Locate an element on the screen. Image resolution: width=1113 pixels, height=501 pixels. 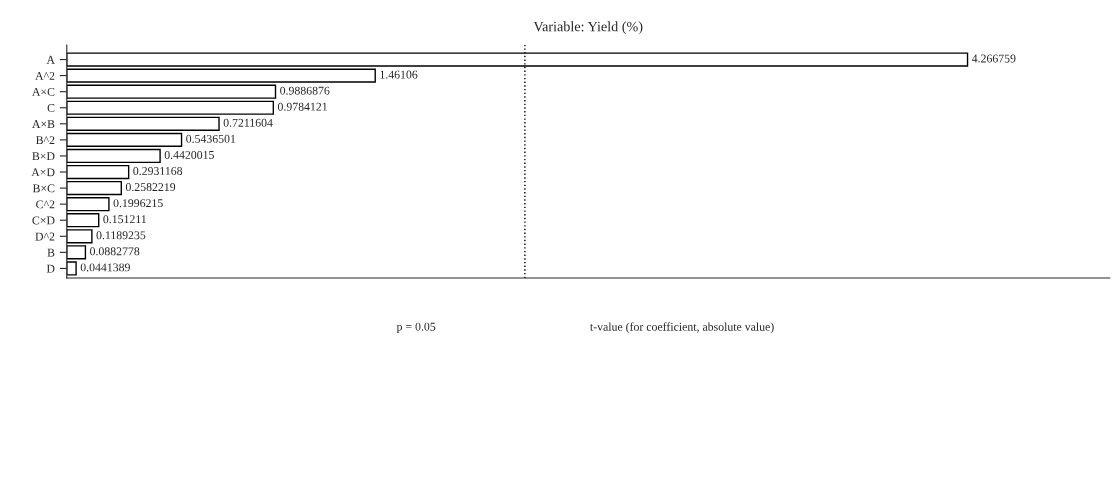
y-tick-label: B×C is located at coordinates (43, 188).